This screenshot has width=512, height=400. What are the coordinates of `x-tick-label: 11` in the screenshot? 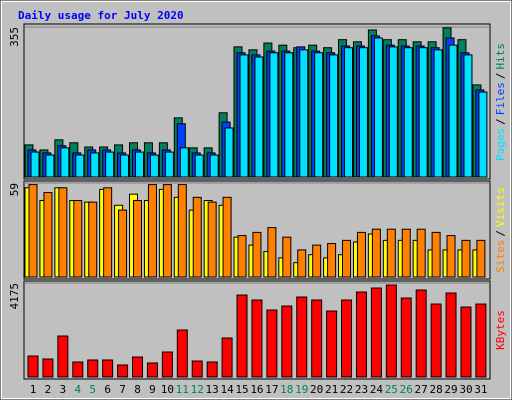 It's located at (182, 389).